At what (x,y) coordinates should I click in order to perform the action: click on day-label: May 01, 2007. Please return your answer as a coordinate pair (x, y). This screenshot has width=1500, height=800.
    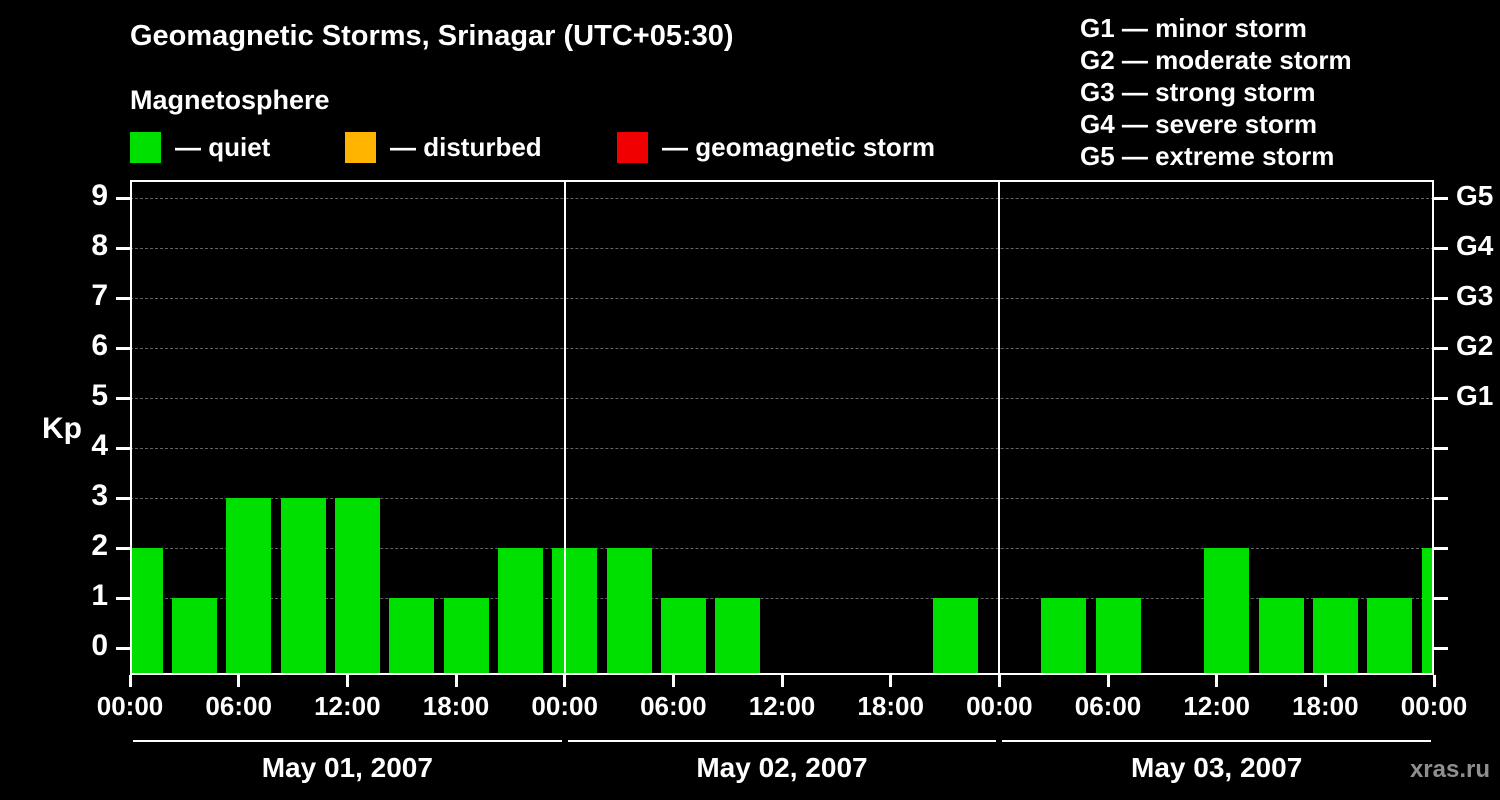
    Looking at the image, I should click on (347, 767).